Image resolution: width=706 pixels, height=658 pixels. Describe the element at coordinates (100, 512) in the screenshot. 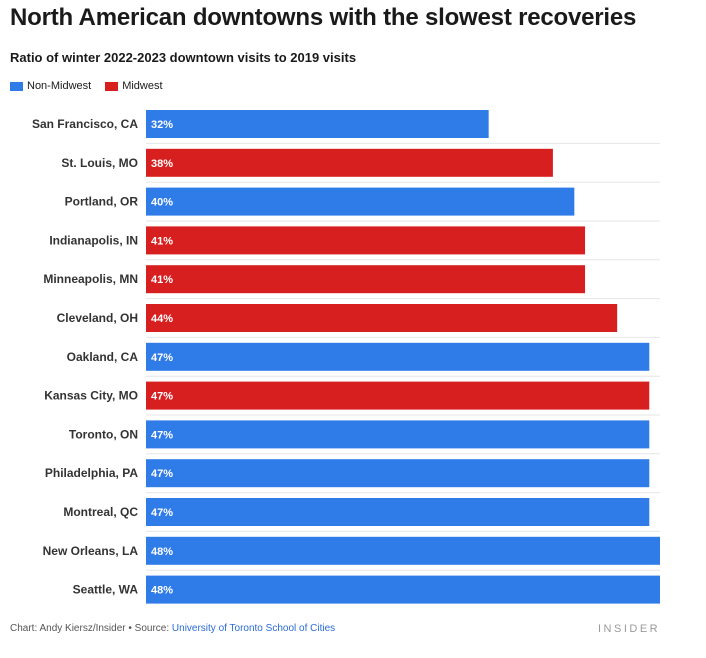

I see `category-label: Montreal, QC` at that location.